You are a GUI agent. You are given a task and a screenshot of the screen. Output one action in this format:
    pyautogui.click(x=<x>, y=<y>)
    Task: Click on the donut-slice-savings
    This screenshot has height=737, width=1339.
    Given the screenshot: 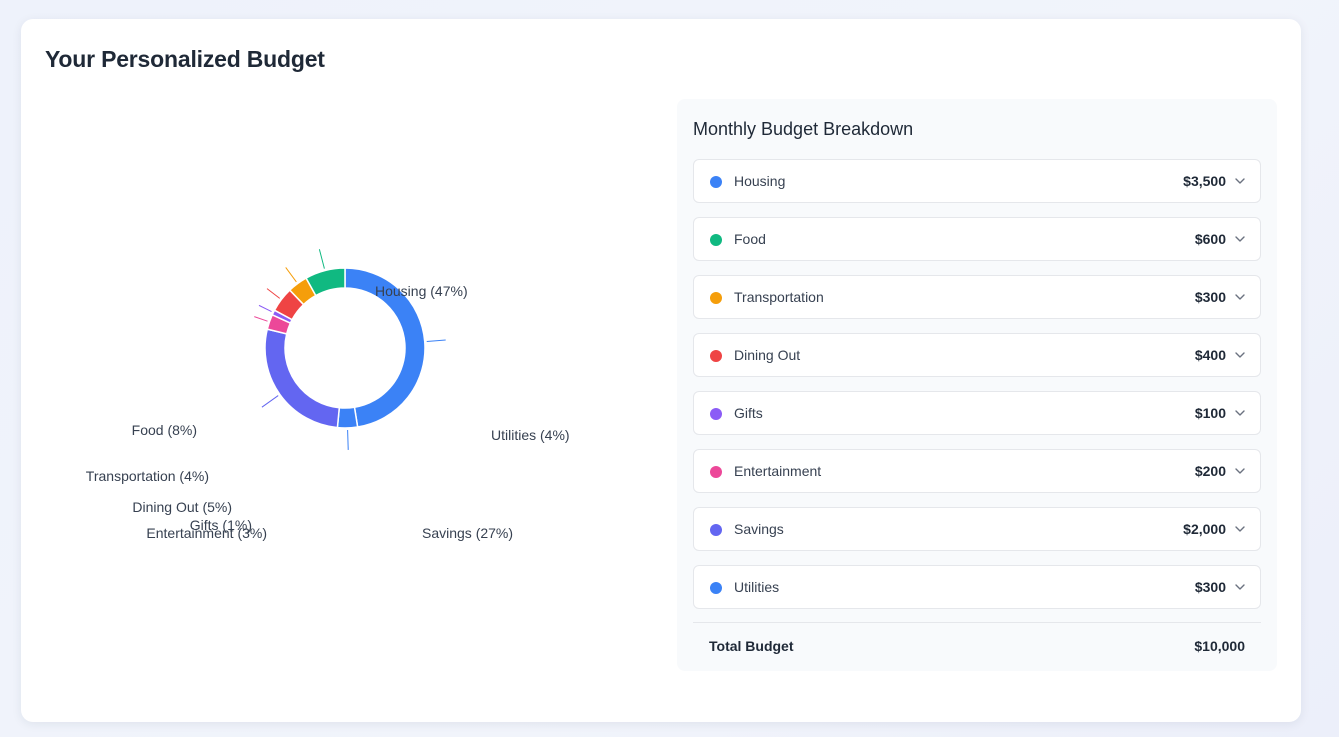 What is the action you would take?
    pyautogui.click(x=302, y=378)
    